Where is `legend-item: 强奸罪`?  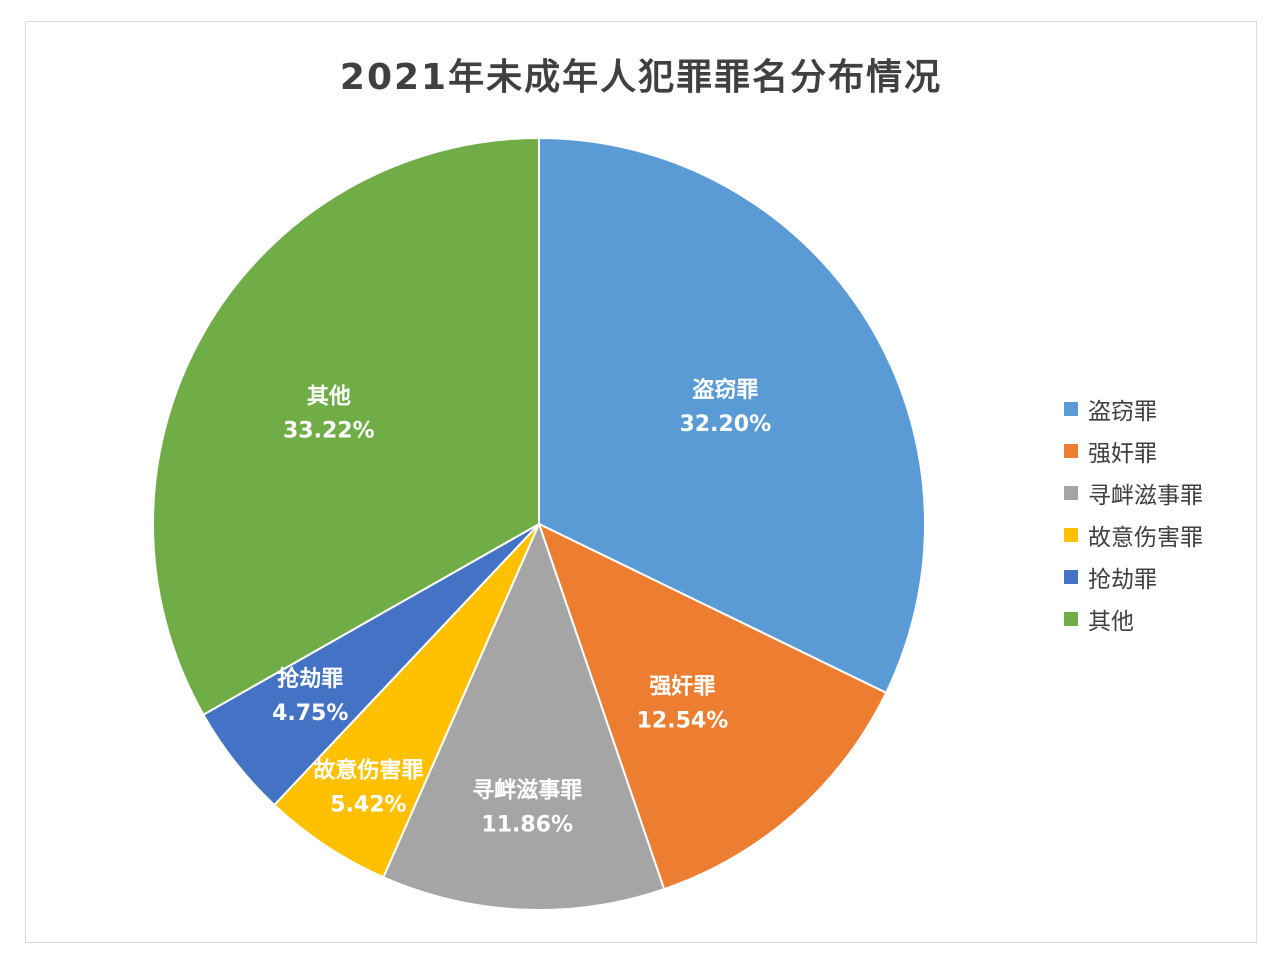
legend-item: 强奸罪 is located at coordinates (1133, 451).